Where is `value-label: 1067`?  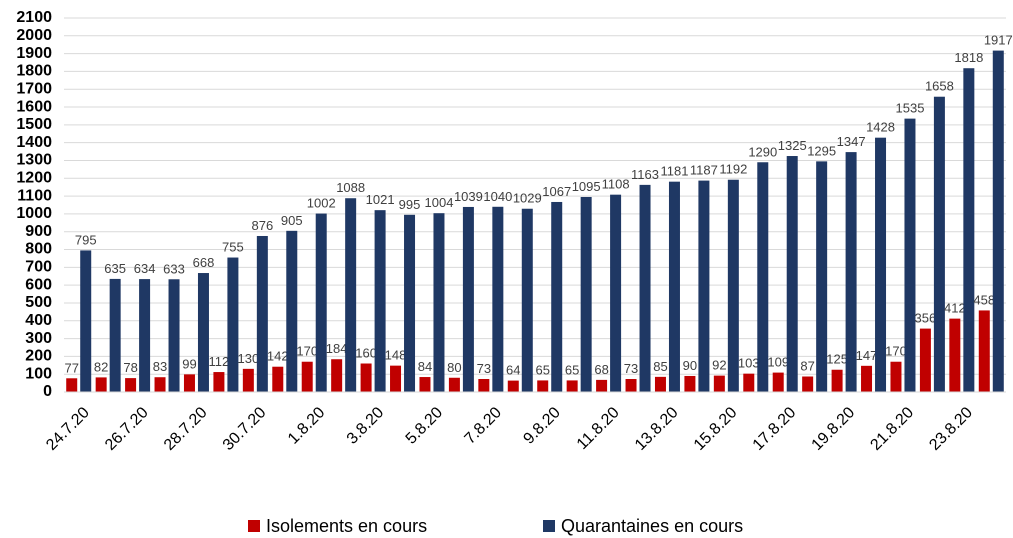 value-label: 1067 is located at coordinates (556, 191).